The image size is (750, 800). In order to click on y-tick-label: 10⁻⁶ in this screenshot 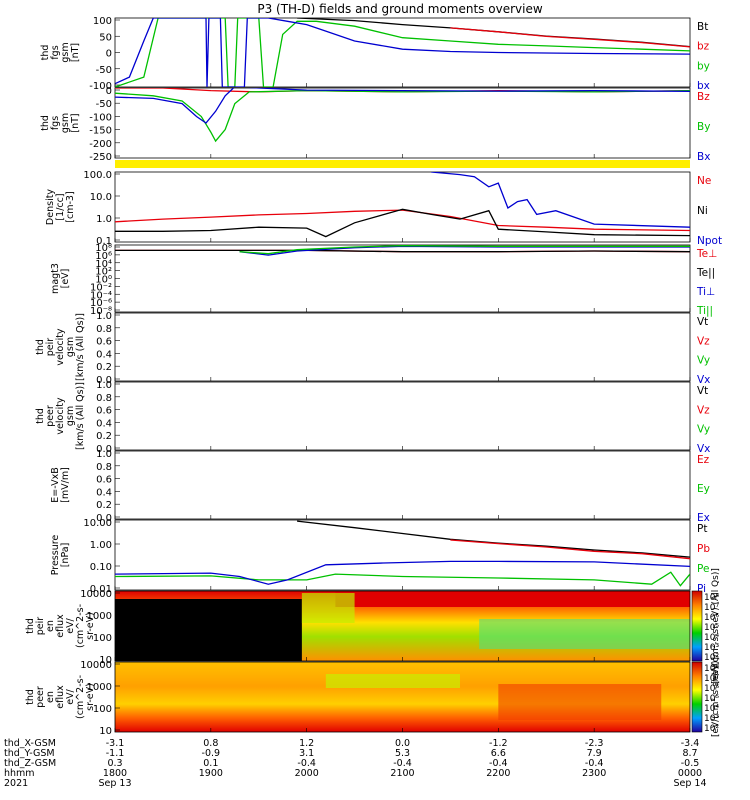, I will do `click(101, 303)`.